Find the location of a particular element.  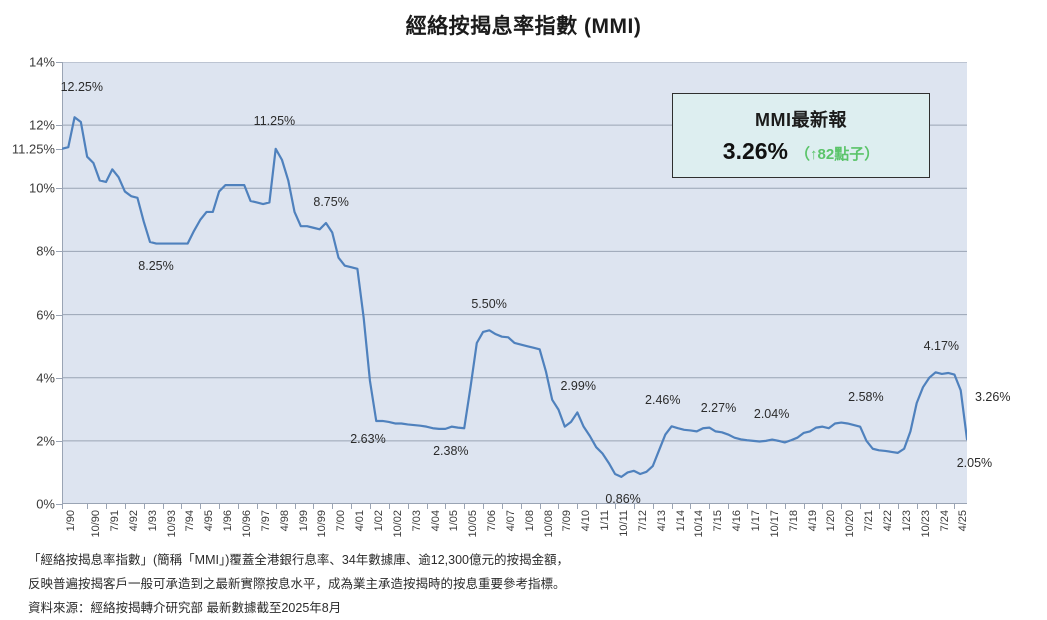

x-axis-tick-label: 10/23 is located at coordinates (925, 524).